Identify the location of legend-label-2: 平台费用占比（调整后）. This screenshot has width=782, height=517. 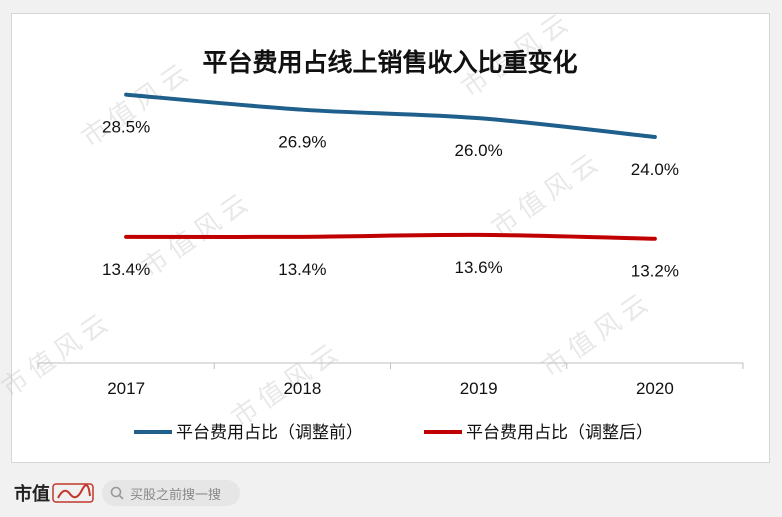
(559, 433).